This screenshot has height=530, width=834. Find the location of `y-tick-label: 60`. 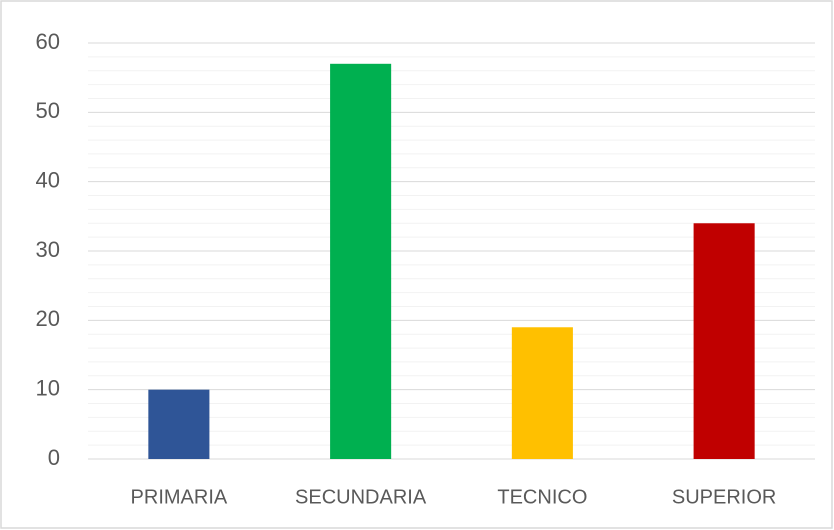

y-tick-label: 60 is located at coordinates (48, 41).